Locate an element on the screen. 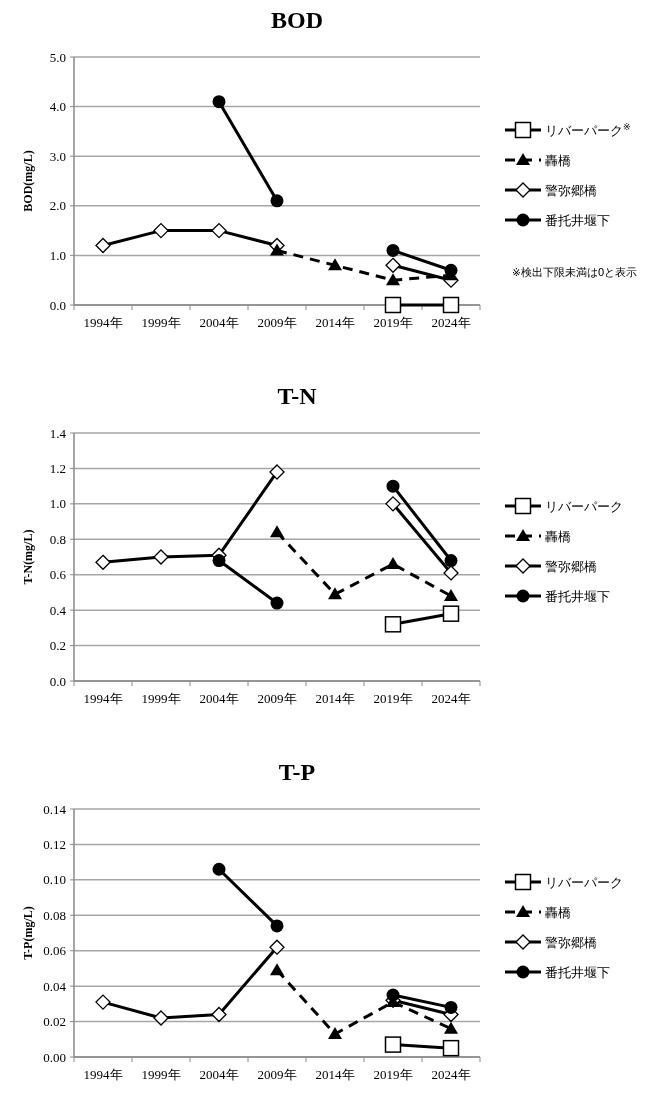 This screenshot has height=1093, width=661. y-axis-title: T-P(mg/L) is located at coordinates (28, 933).